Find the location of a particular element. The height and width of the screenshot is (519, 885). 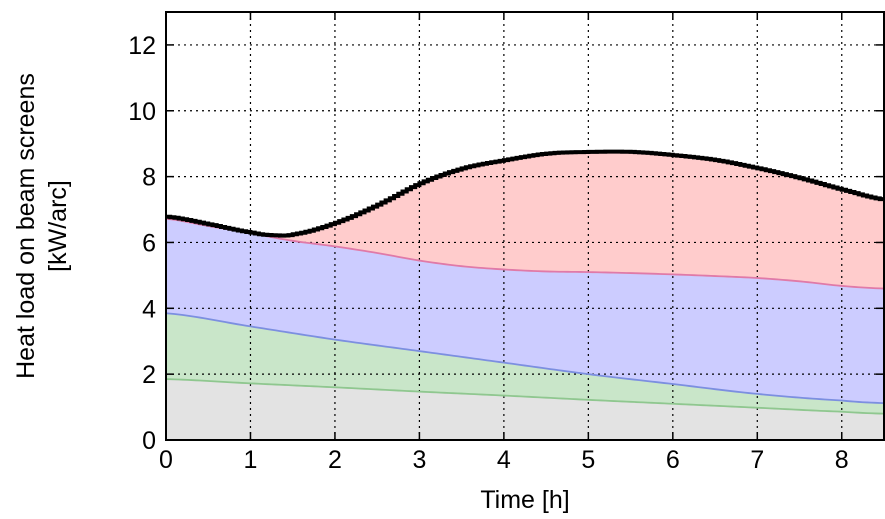

x-tick-label: 5 is located at coordinates (588, 460).